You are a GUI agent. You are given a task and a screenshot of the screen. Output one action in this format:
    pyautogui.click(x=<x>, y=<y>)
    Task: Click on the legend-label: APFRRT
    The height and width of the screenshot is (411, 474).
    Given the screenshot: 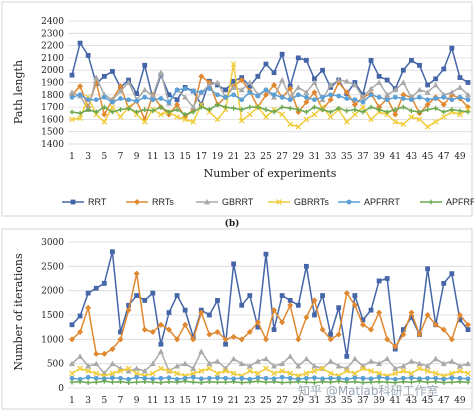 What is the action you would take?
    pyautogui.click(x=382, y=202)
    